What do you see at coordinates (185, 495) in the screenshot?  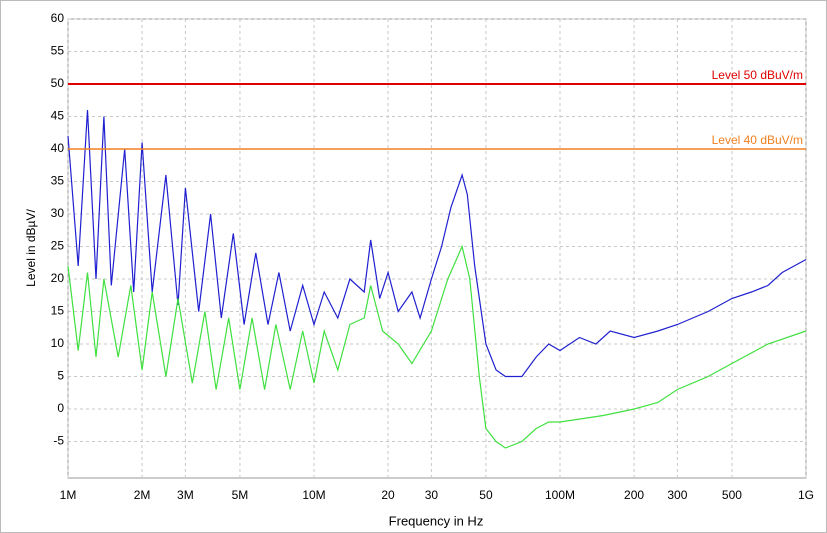 I see `x-tick-label: 3M` at bounding box center [185, 495].